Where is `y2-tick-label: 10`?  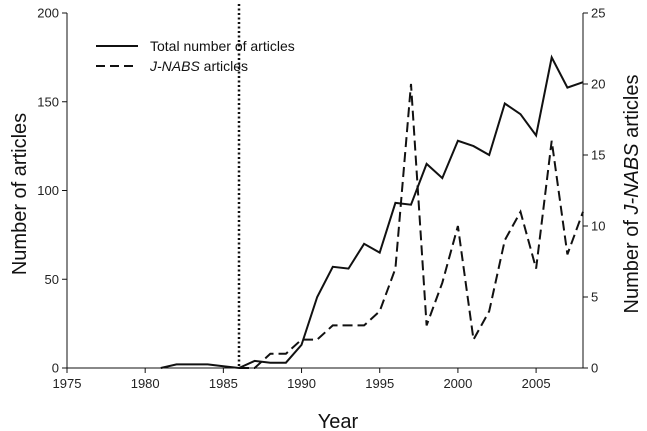
y2-tick-label: 10 is located at coordinates (598, 226).